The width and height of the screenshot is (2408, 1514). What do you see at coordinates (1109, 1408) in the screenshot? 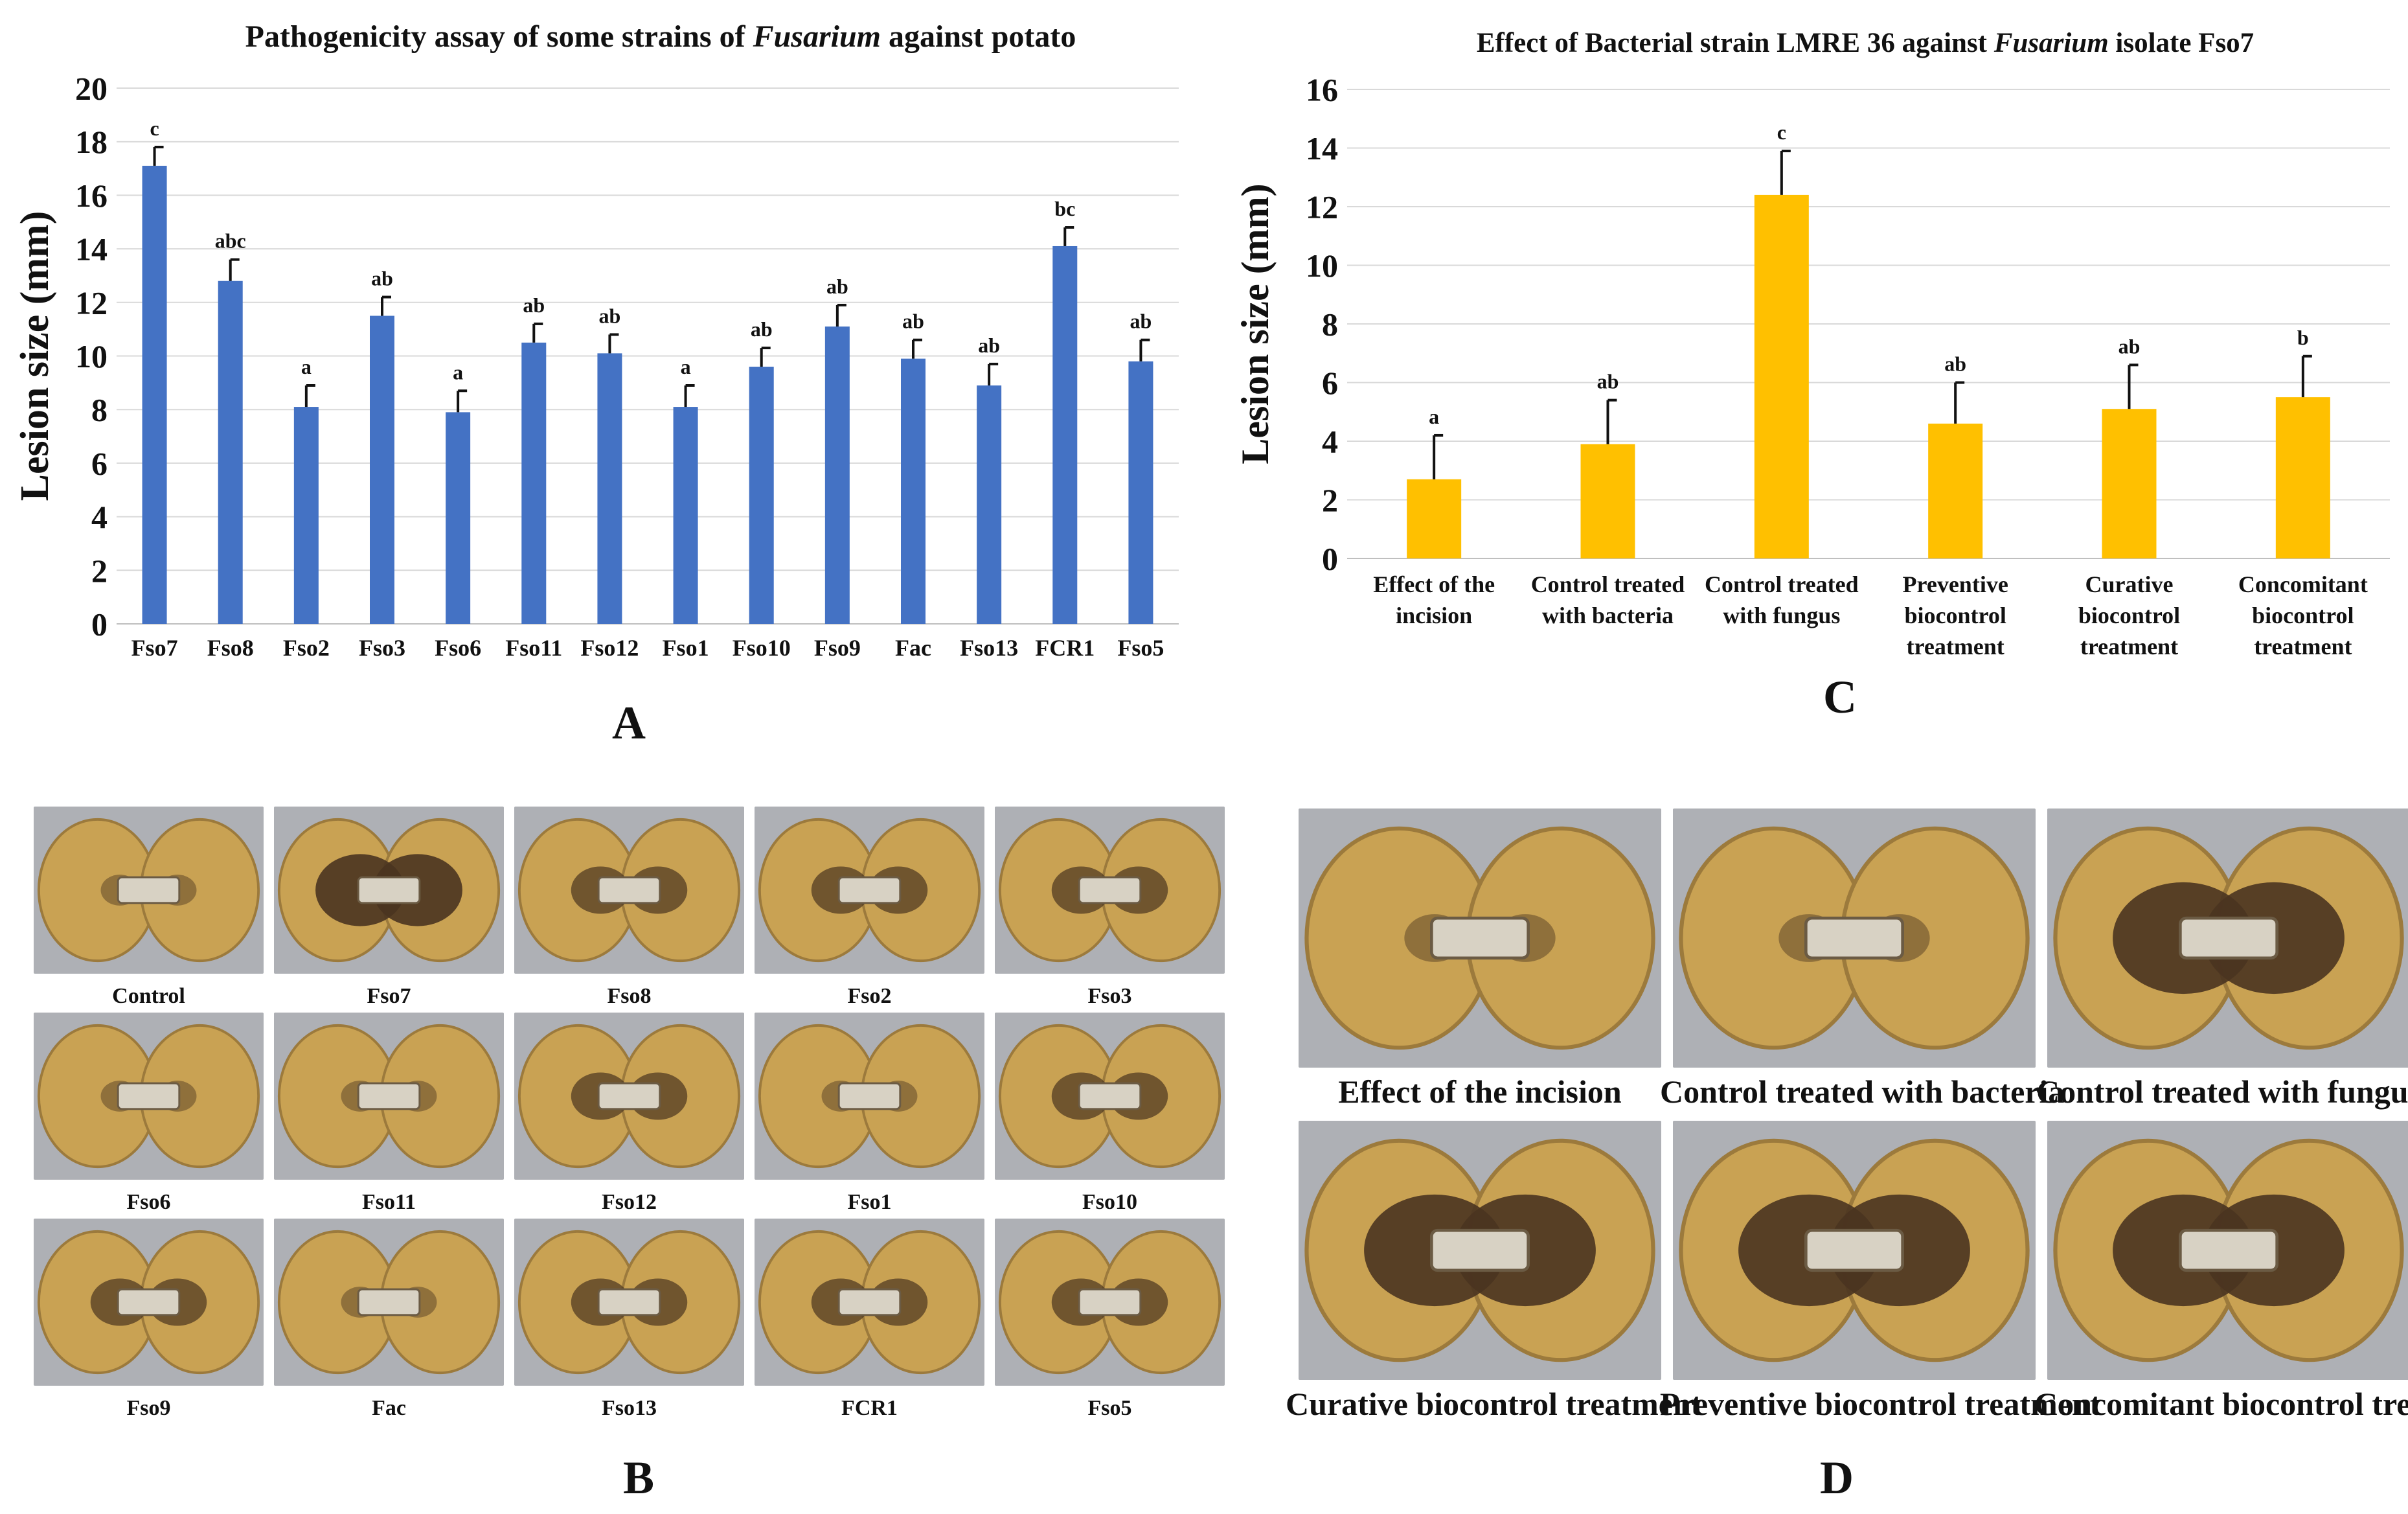
I see `grid-b-photo-caption: Fso5` at bounding box center [1109, 1408].